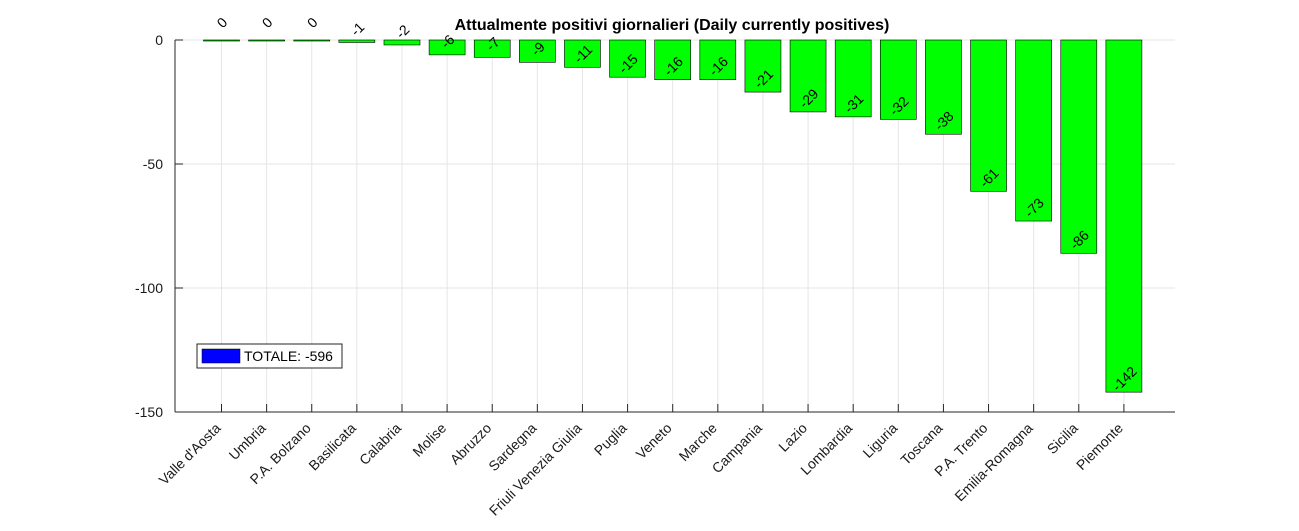  What do you see at coordinates (149, 288) in the screenshot?
I see `y-tick-label: -100` at bounding box center [149, 288].